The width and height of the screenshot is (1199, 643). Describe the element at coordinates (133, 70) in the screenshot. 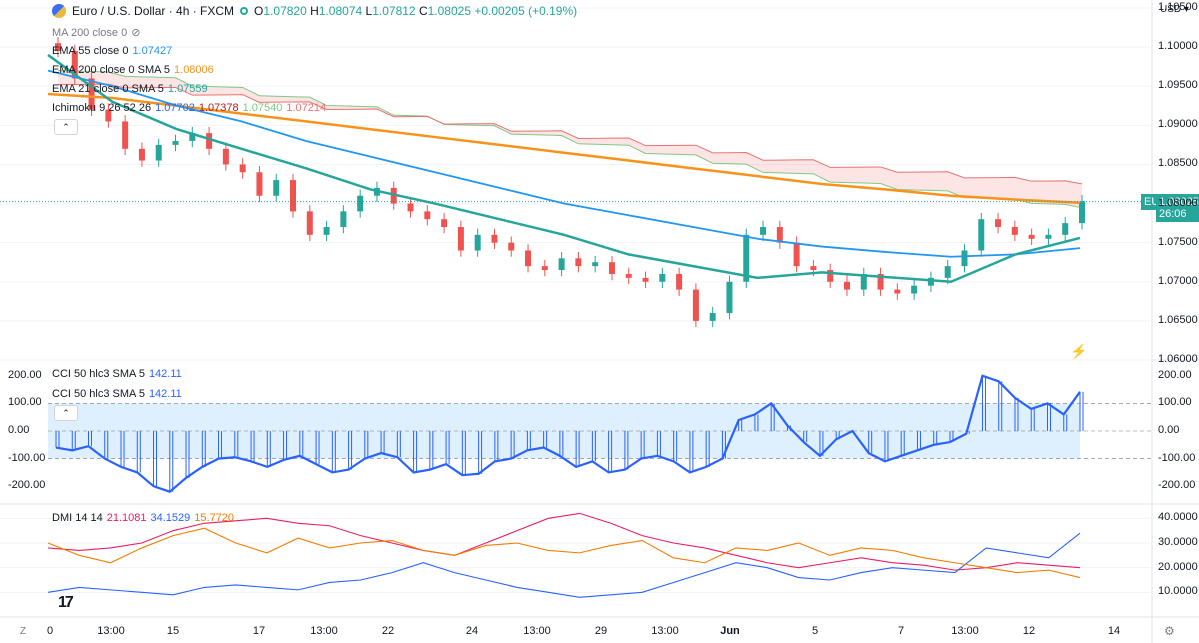

I see `legend-ema200: EMA 200 close 0 SMA 5 1.08006` at that location.